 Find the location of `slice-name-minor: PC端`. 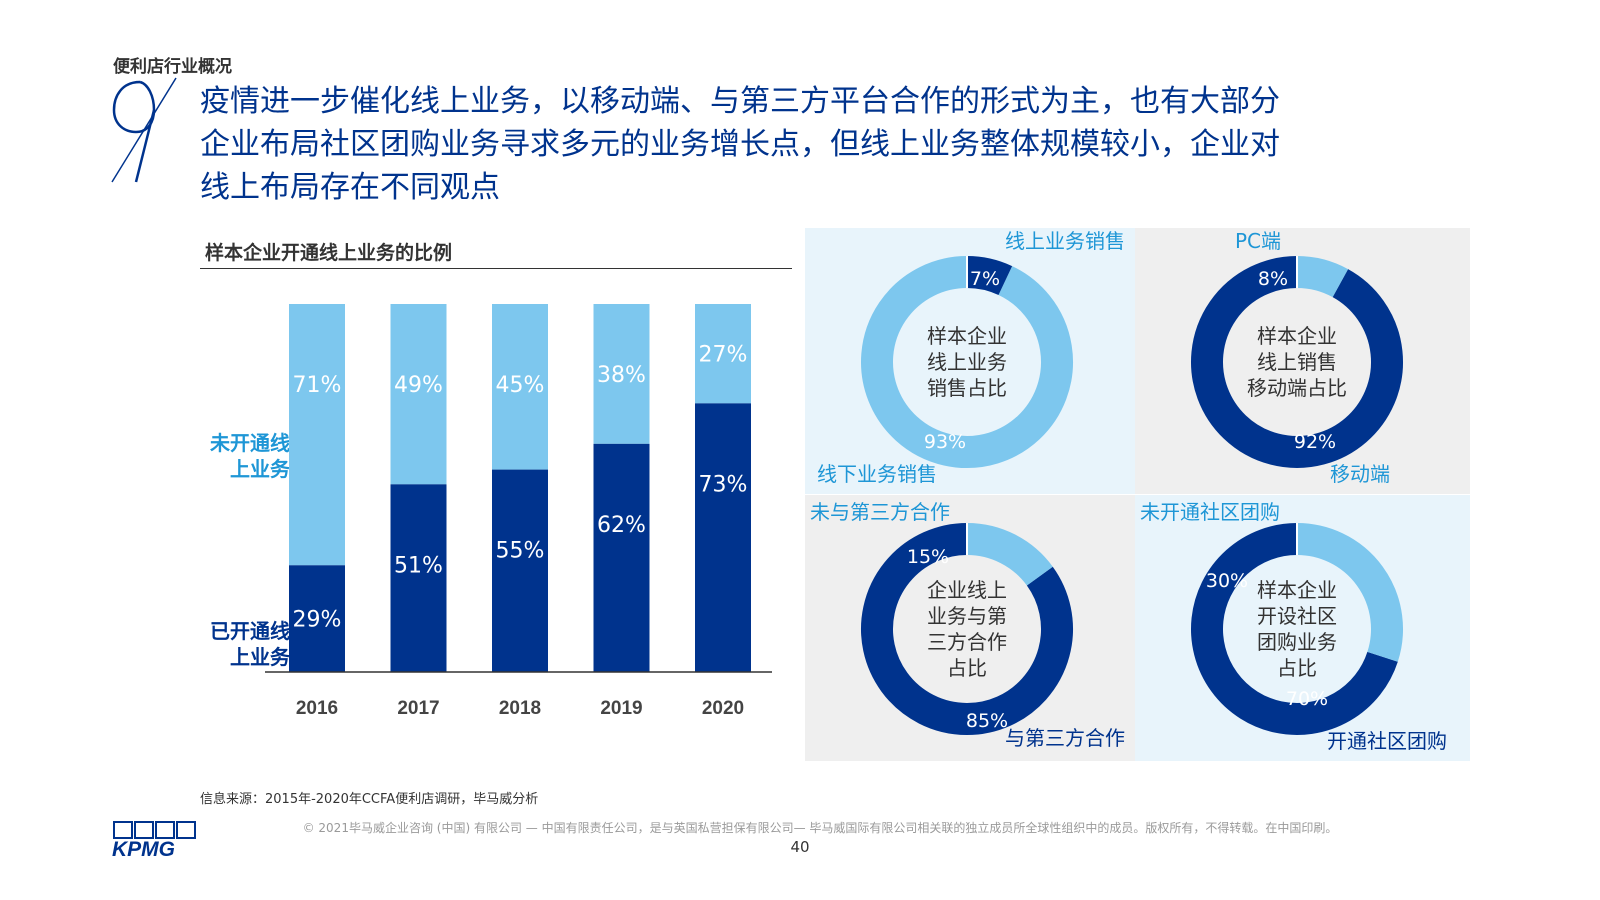

slice-name-minor: PC端 is located at coordinates (1258, 241).